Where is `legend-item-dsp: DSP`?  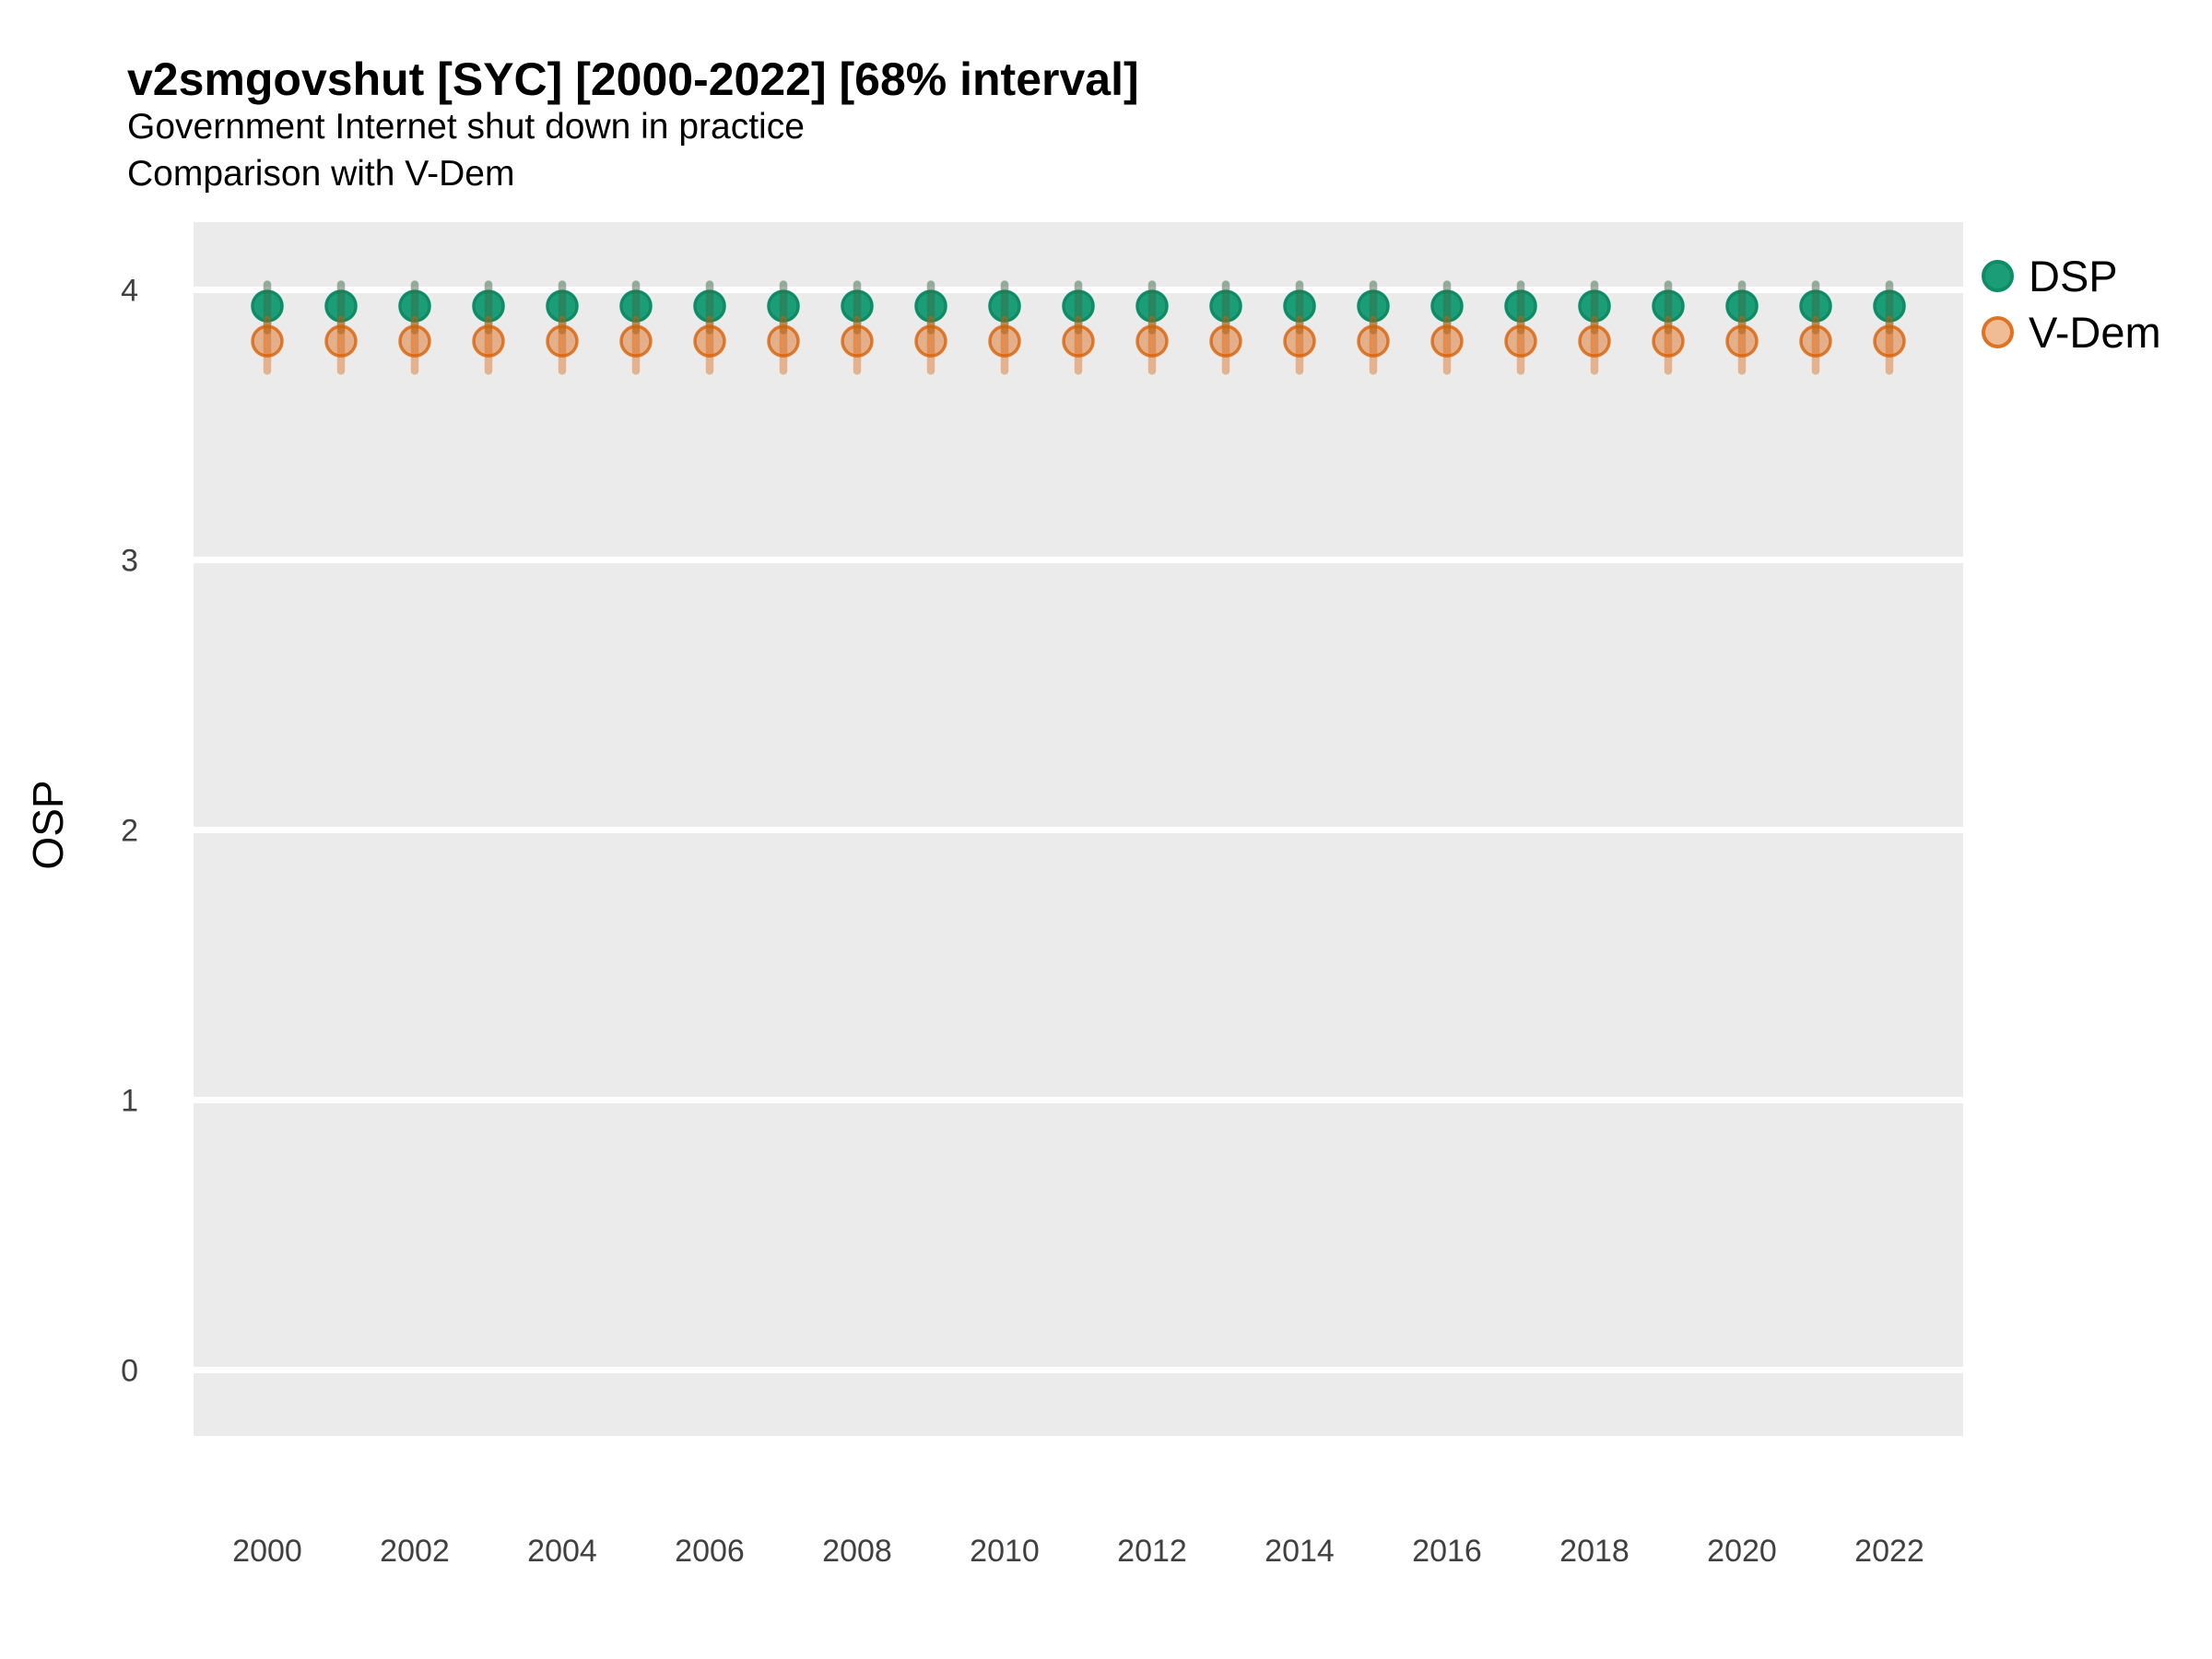 legend-item-dsp: DSP is located at coordinates (2071, 276).